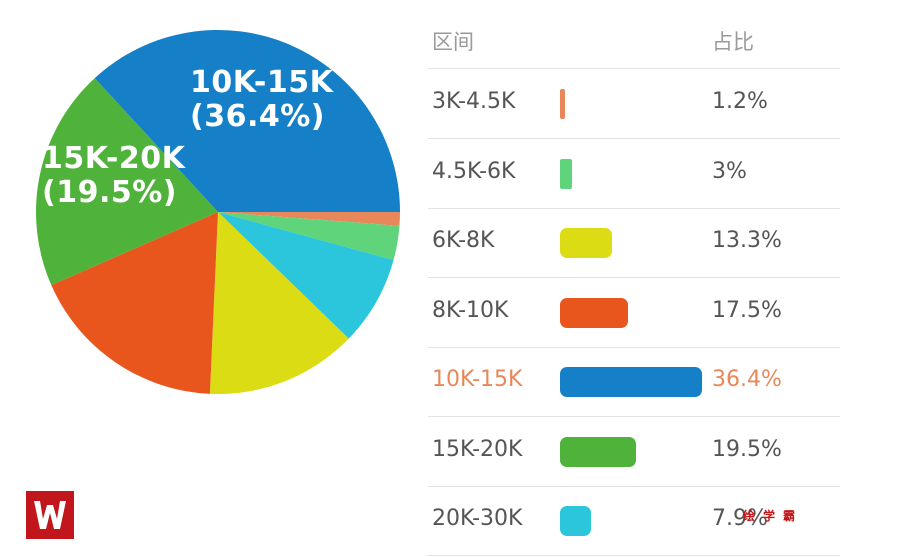  Describe the element at coordinates (634, 521) in the screenshot. I see `table-row: 20K-30K 7.9%` at that location.